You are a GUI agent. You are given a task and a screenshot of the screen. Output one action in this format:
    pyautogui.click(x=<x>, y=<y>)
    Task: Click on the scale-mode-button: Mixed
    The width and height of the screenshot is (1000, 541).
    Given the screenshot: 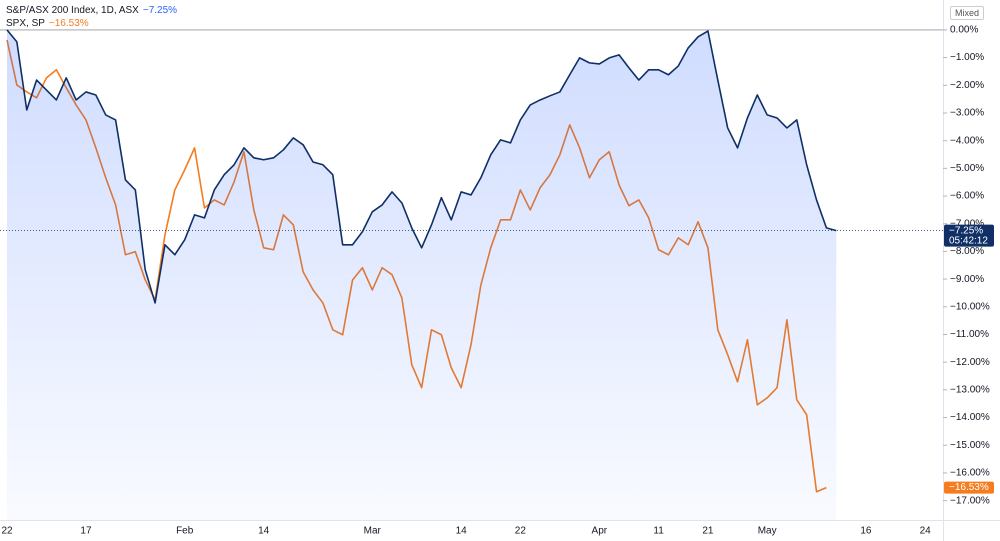 What is the action you would take?
    pyautogui.click(x=966, y=13)
    